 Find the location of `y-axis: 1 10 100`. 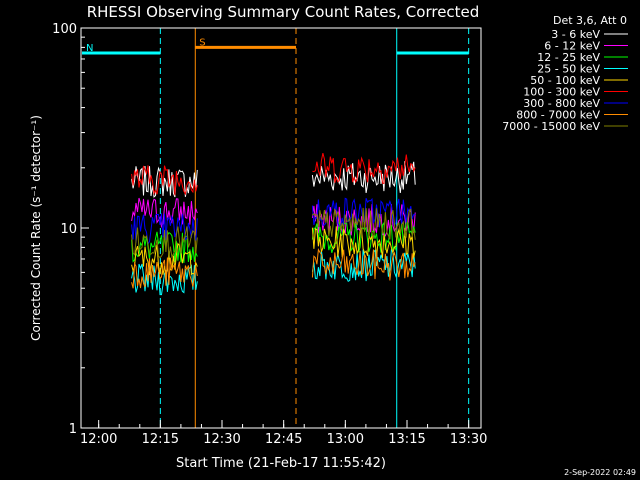

y-axis: 1 10 100 is located at coordinates (70, 229).